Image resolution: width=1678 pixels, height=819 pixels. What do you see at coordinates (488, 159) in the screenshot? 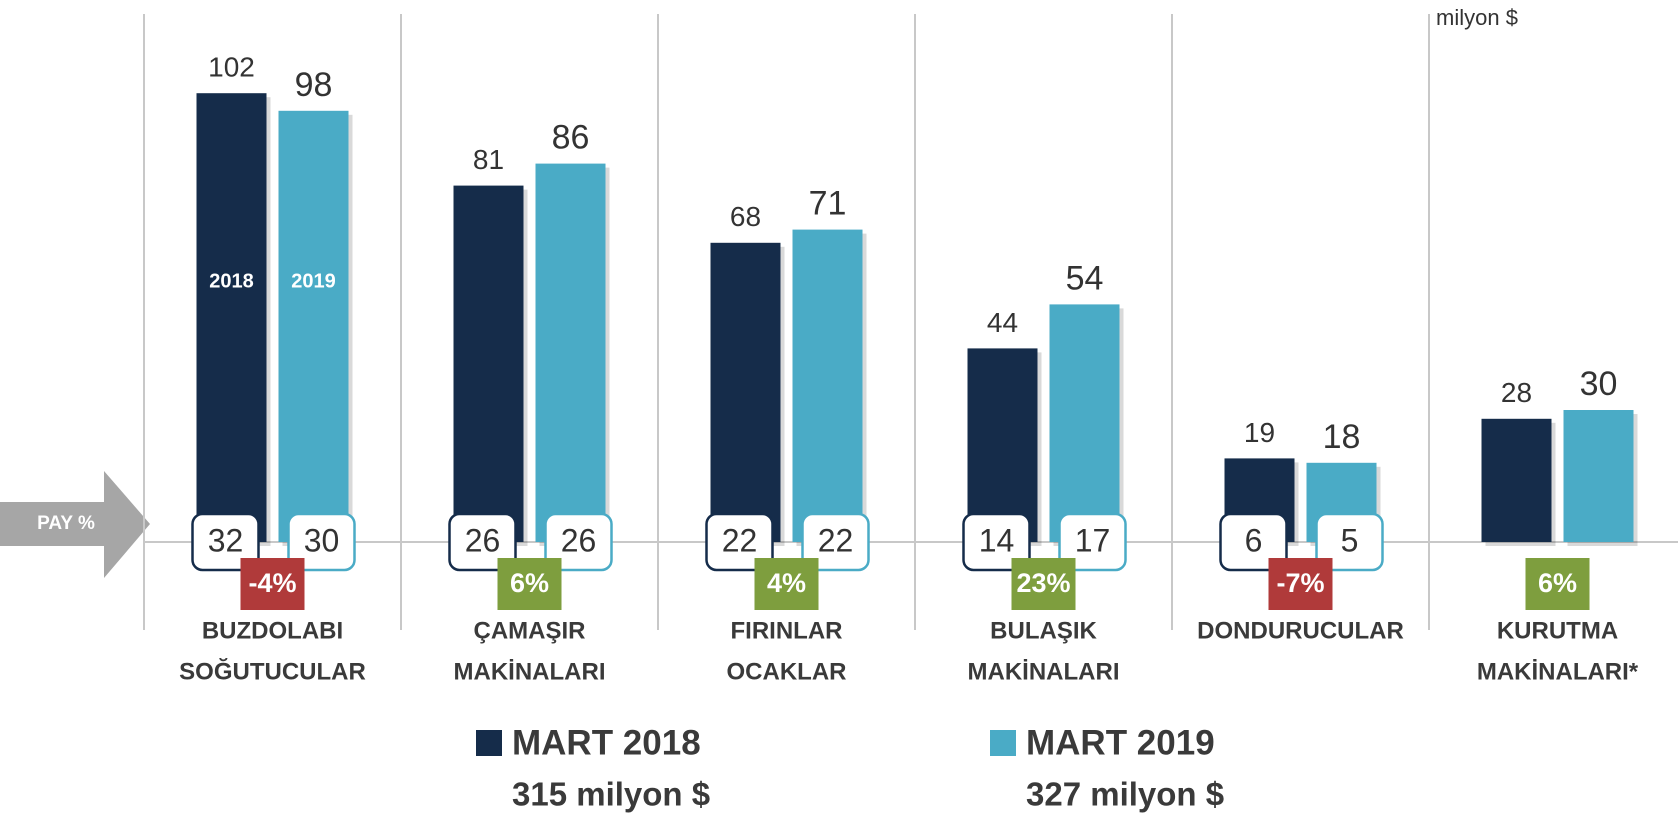
I see `value-label: 81` at bounding box center [488, 159].